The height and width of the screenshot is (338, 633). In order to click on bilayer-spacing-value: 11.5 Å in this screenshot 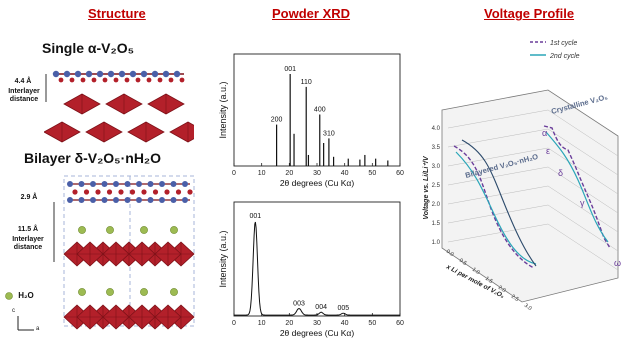, I will do `click(28, 229)`.